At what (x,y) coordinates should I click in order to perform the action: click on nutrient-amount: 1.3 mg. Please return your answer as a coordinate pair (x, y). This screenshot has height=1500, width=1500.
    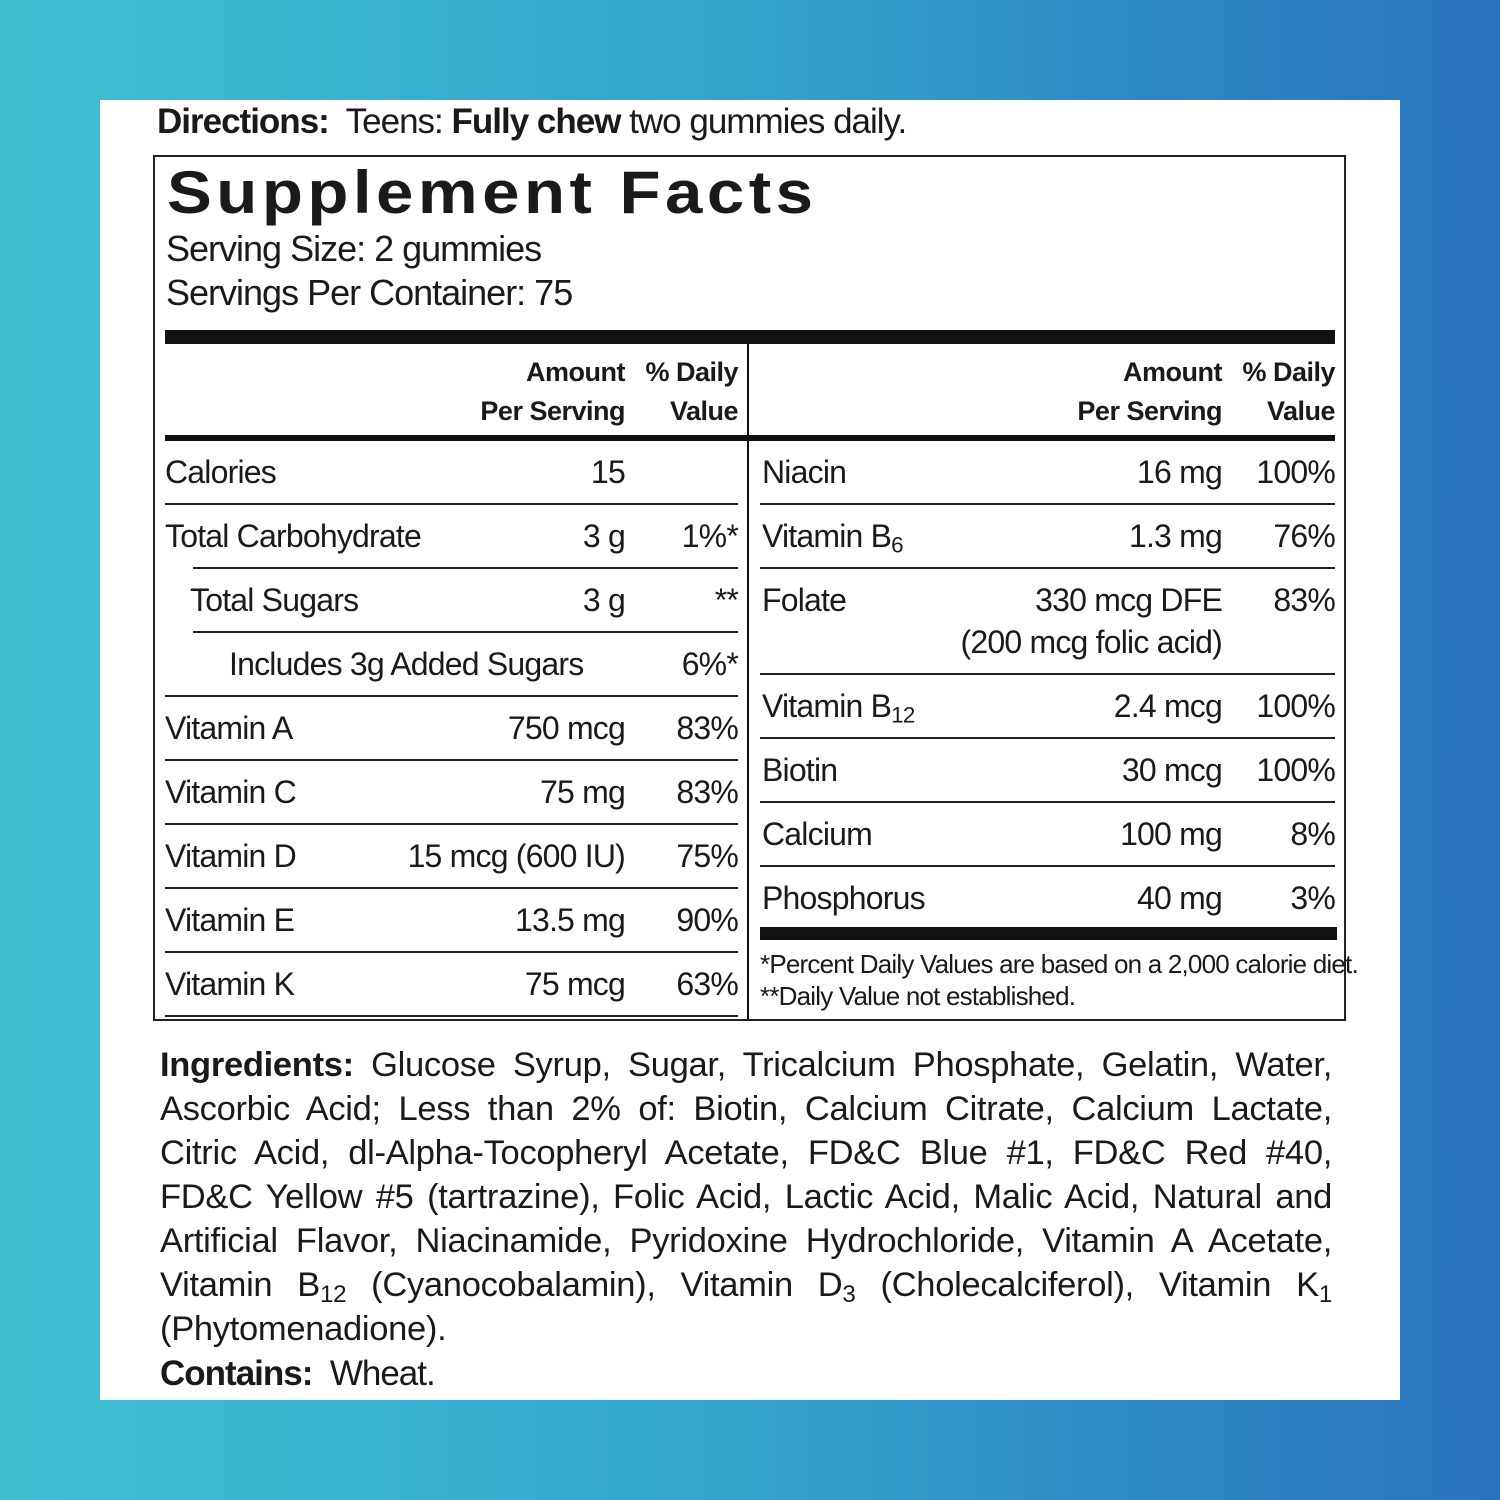
    Looking at the image, I should click on (1175, 536).